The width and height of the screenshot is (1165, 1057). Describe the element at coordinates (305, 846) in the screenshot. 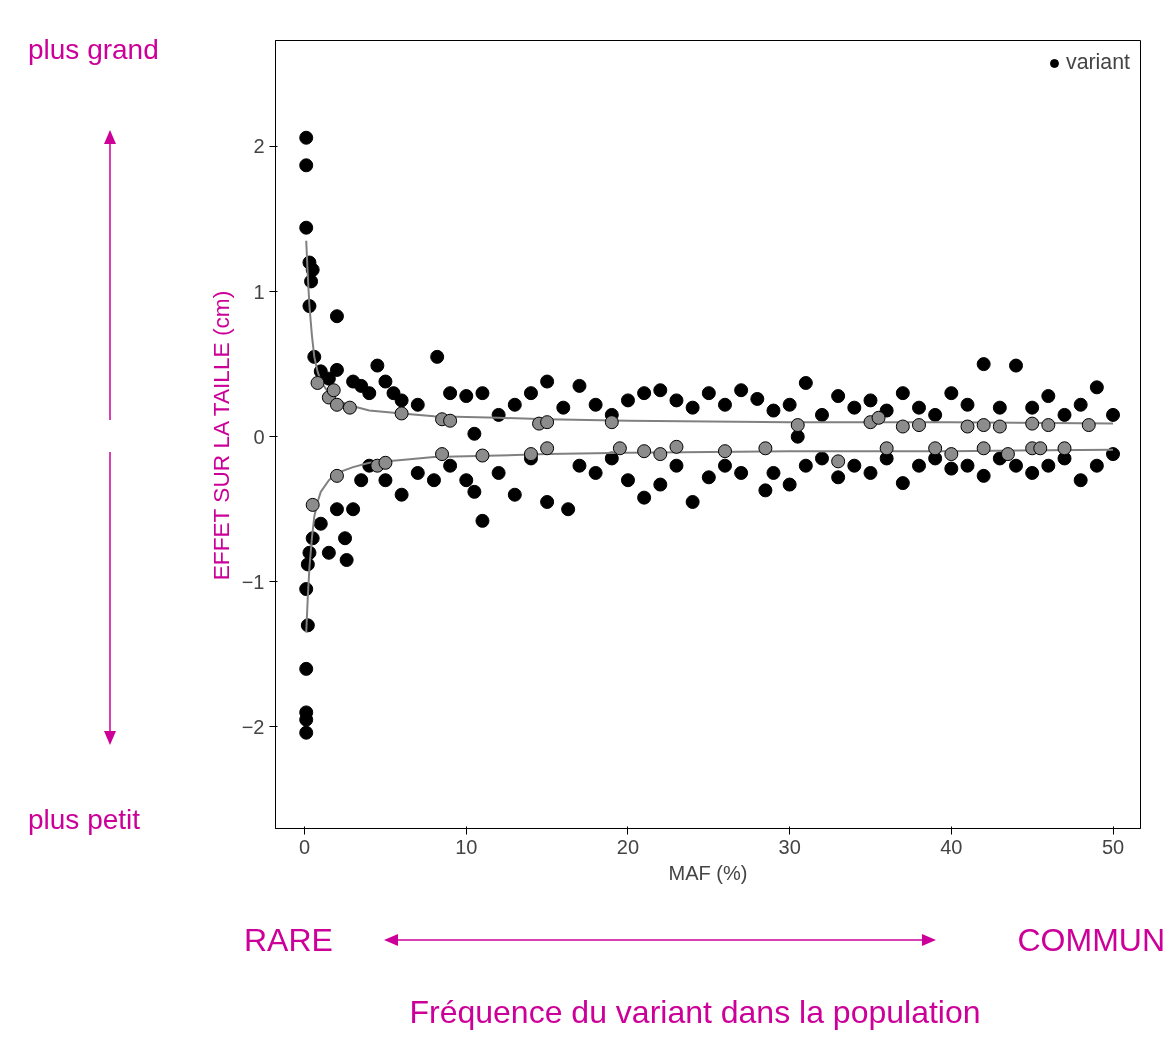

I see `x-tick-label: 0` at that location.